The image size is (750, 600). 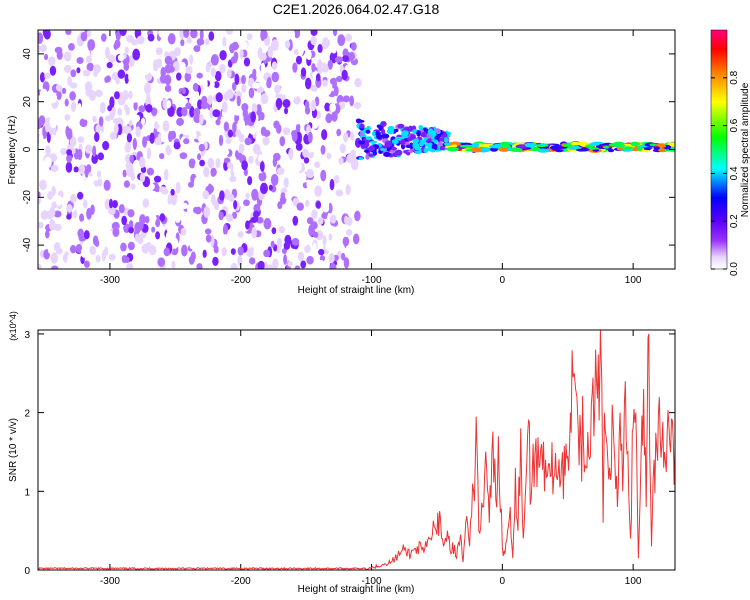 I want to click on snr-y-tick-label: 1, so click(x=27, y=492).